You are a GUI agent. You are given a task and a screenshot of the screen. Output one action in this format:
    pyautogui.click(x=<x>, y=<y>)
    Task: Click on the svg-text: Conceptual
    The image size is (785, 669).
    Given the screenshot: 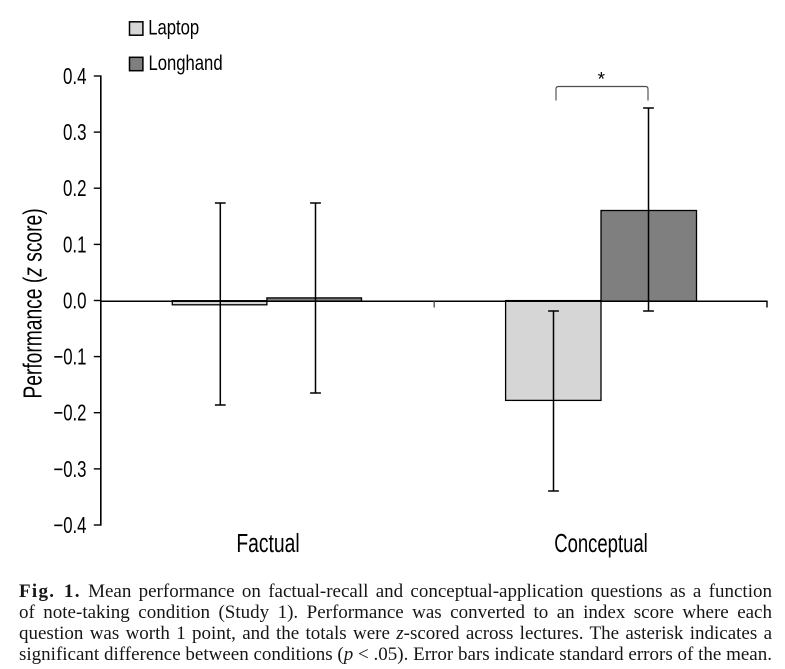 What is the action you would take?
    pyautogui.click(x=600, y=543)
    